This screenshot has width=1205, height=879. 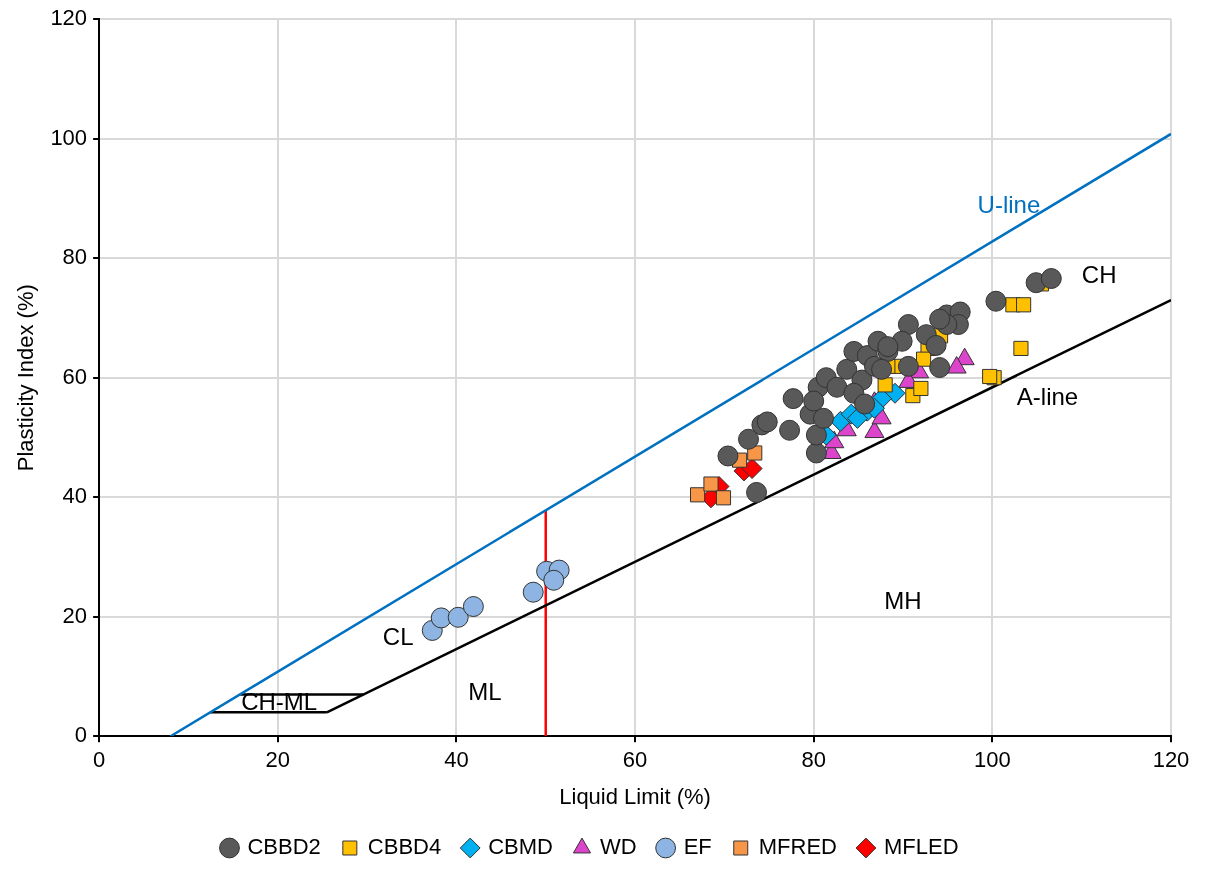 What do you see at coordinates (277, 760) in the screenshot?
I see `x-tick-label: 20` at bounding box center [277, 760].